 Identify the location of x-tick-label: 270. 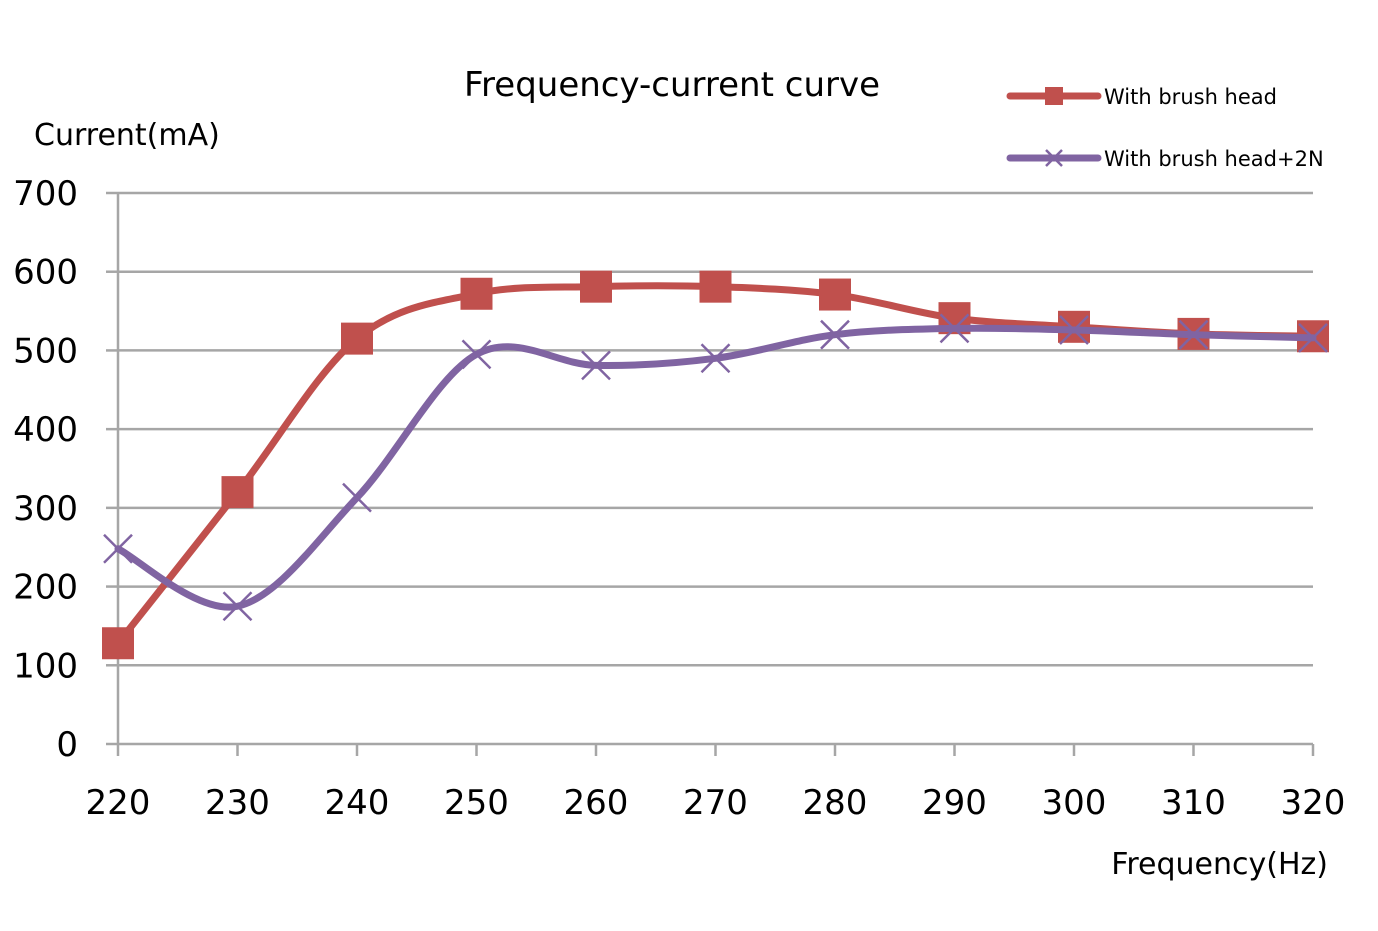
(715, 803).